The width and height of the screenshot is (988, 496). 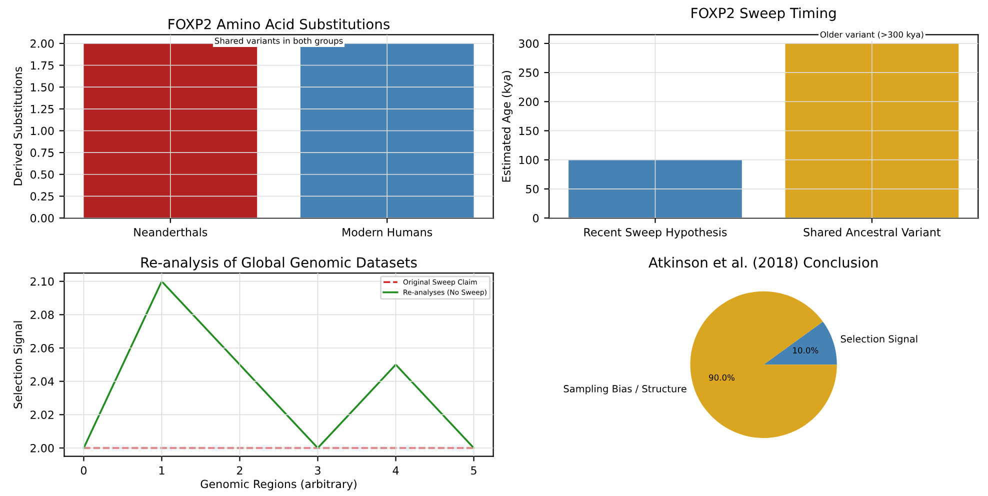 What do you see at coordinates (387, 232) in the screenshot?
I see `x-tick-label: Modern Humans` at bounding box center [387, 232].